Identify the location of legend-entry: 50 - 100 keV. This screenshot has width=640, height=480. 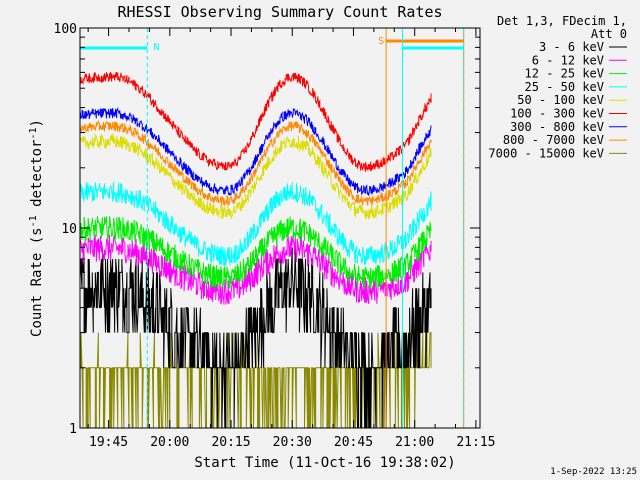
(572, 100).